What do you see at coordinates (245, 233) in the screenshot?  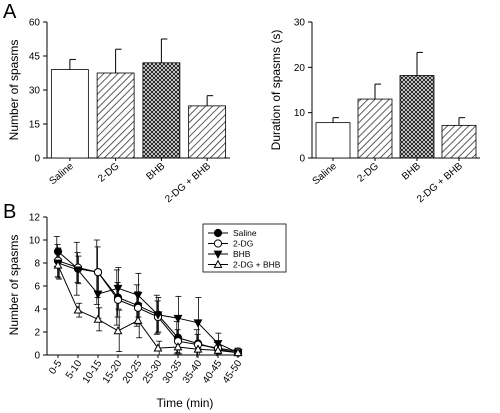 I see `legend-label: Saline` at bounding box center [245, 233].